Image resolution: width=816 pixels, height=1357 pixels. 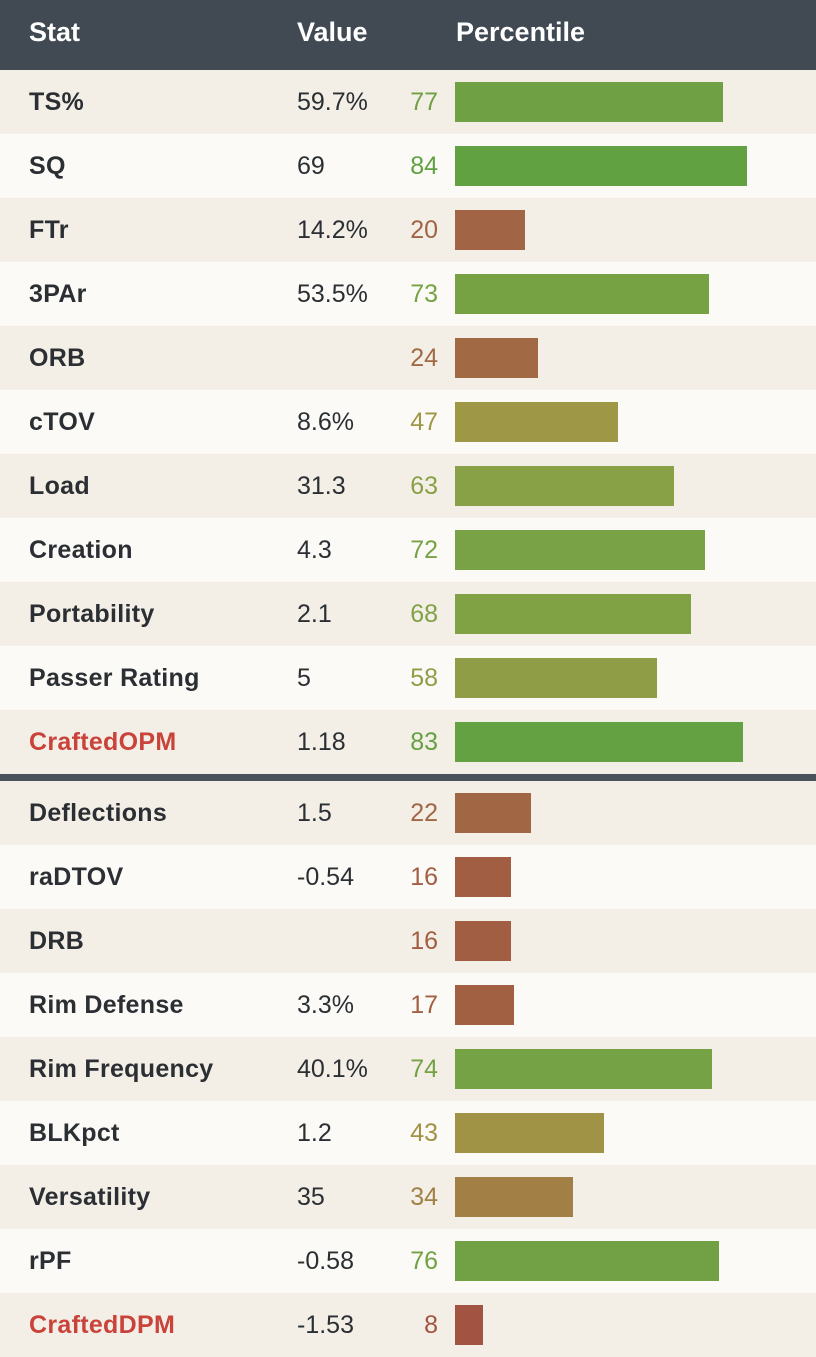 What do you see at coordinates (408, 294) in the screenshot?
I see `table-row: 3PAr 53.5% 73` at bounding box center [408, 294].